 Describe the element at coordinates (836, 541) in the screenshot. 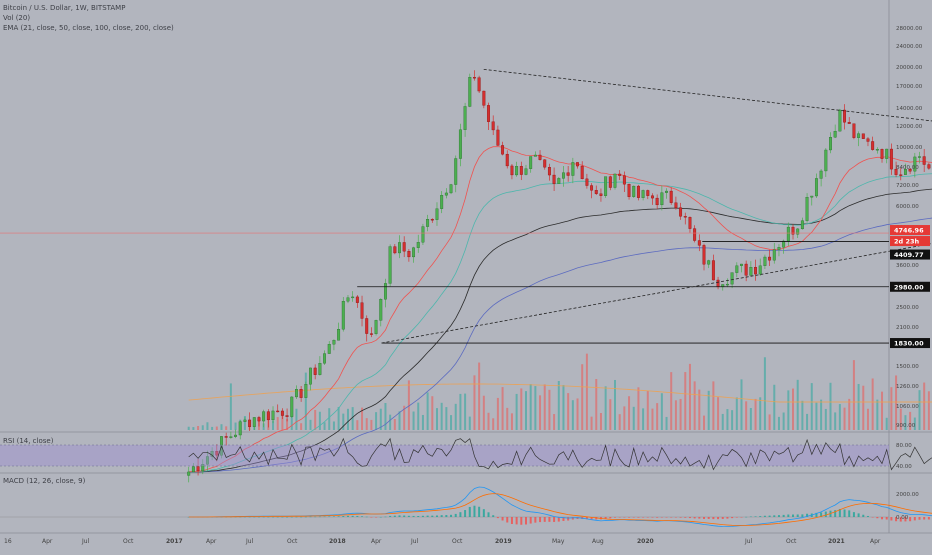

I see `time-tick-label: 2021` at that location.